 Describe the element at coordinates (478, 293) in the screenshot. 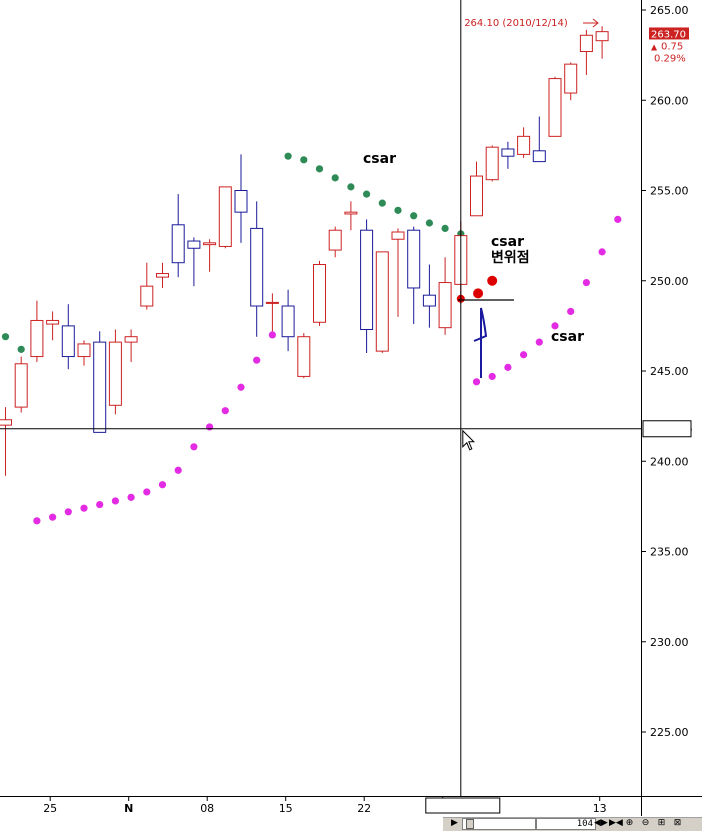

I see `sar-dot-red` at that location.